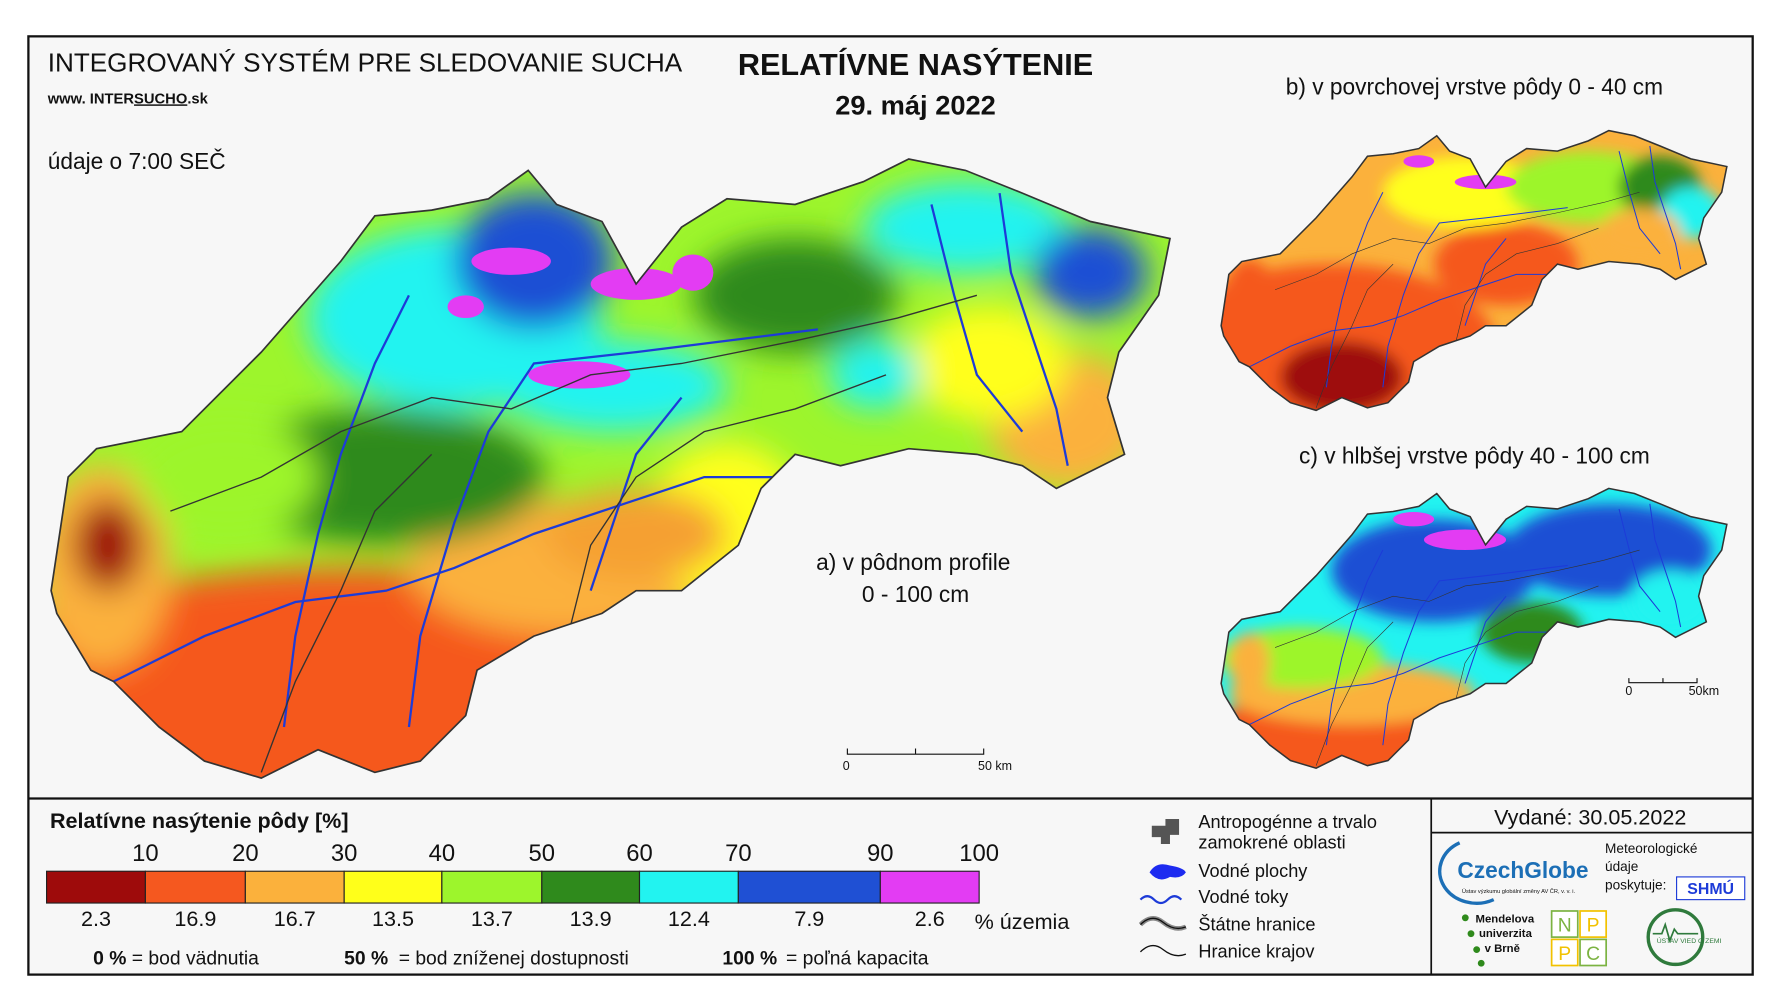 This screenshot has width=1772, height=1003. I want to click on symbol-label: Antropogénne a trvalo, so click(1287, 822).